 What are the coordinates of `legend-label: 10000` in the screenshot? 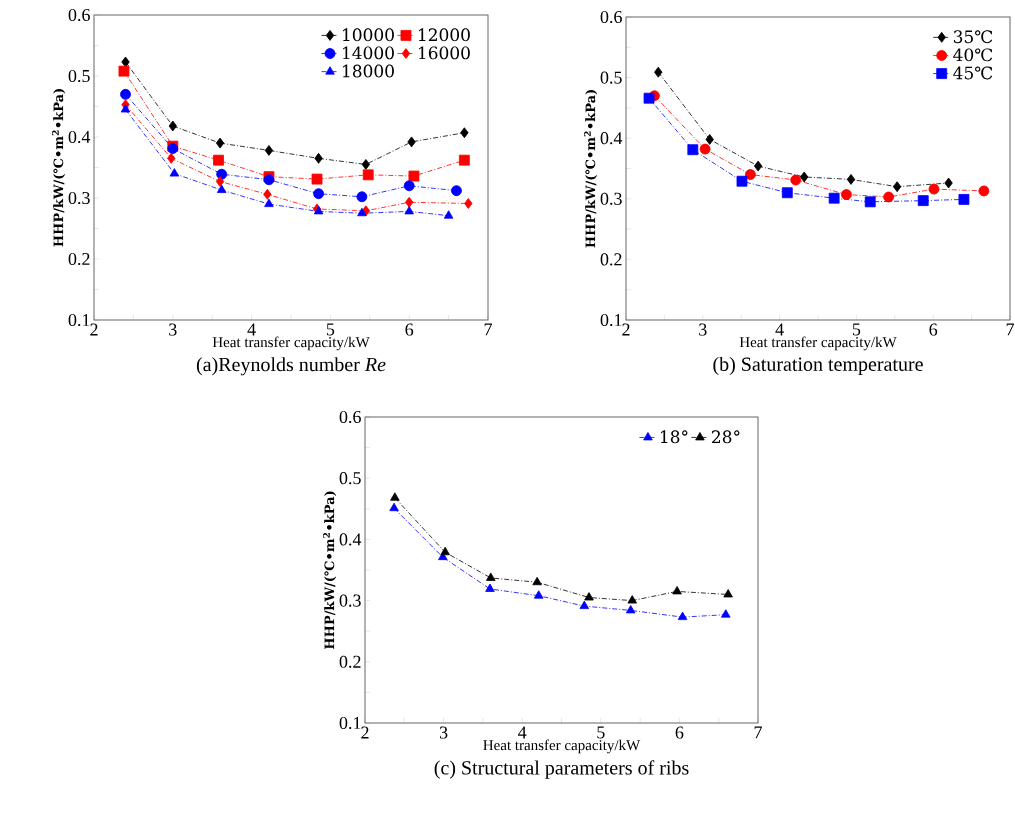 It's located at (368, 35).